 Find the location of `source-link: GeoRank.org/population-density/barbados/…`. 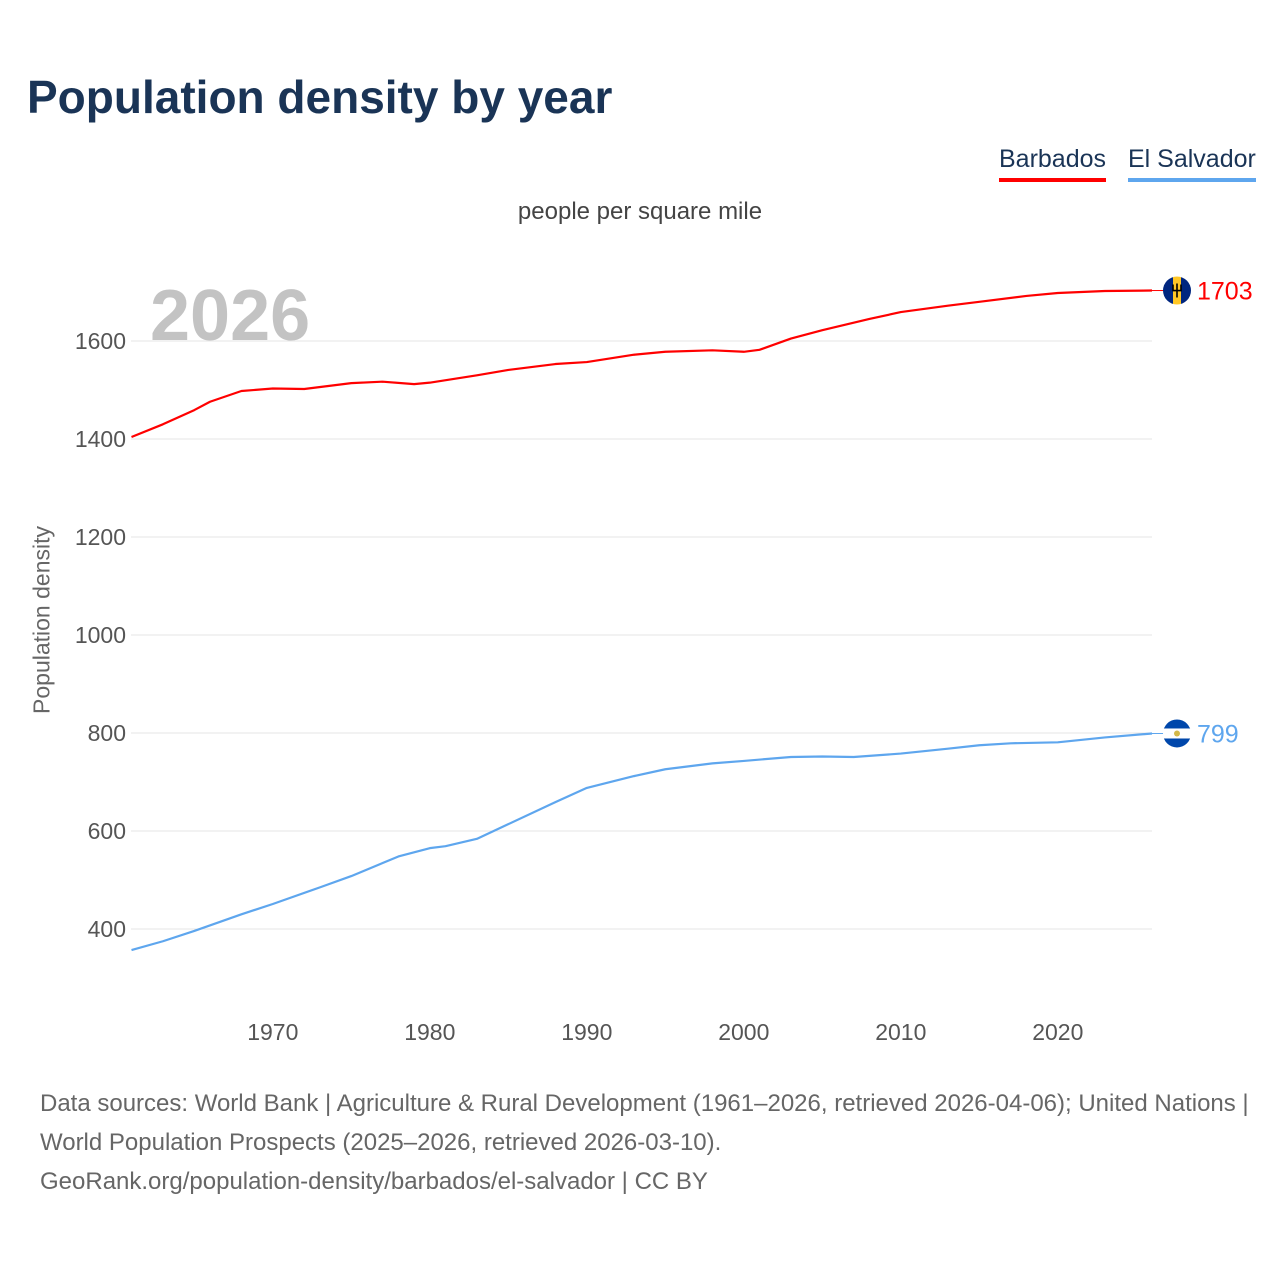

source-link: GeoRank.org/population-density/barbados/… is located at coordinates (374, 1181).